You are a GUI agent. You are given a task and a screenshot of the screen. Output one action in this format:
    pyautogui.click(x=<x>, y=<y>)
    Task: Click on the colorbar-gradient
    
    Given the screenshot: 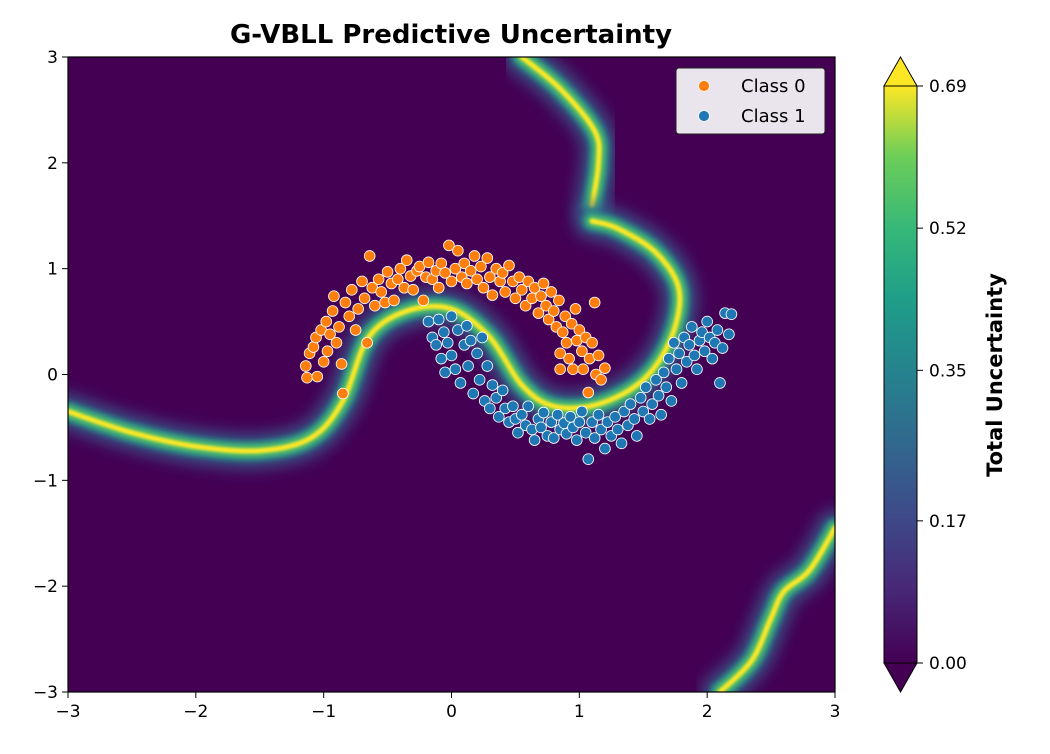 What is the action you would take?
    pyautogui.click(x=900, y=374)
    